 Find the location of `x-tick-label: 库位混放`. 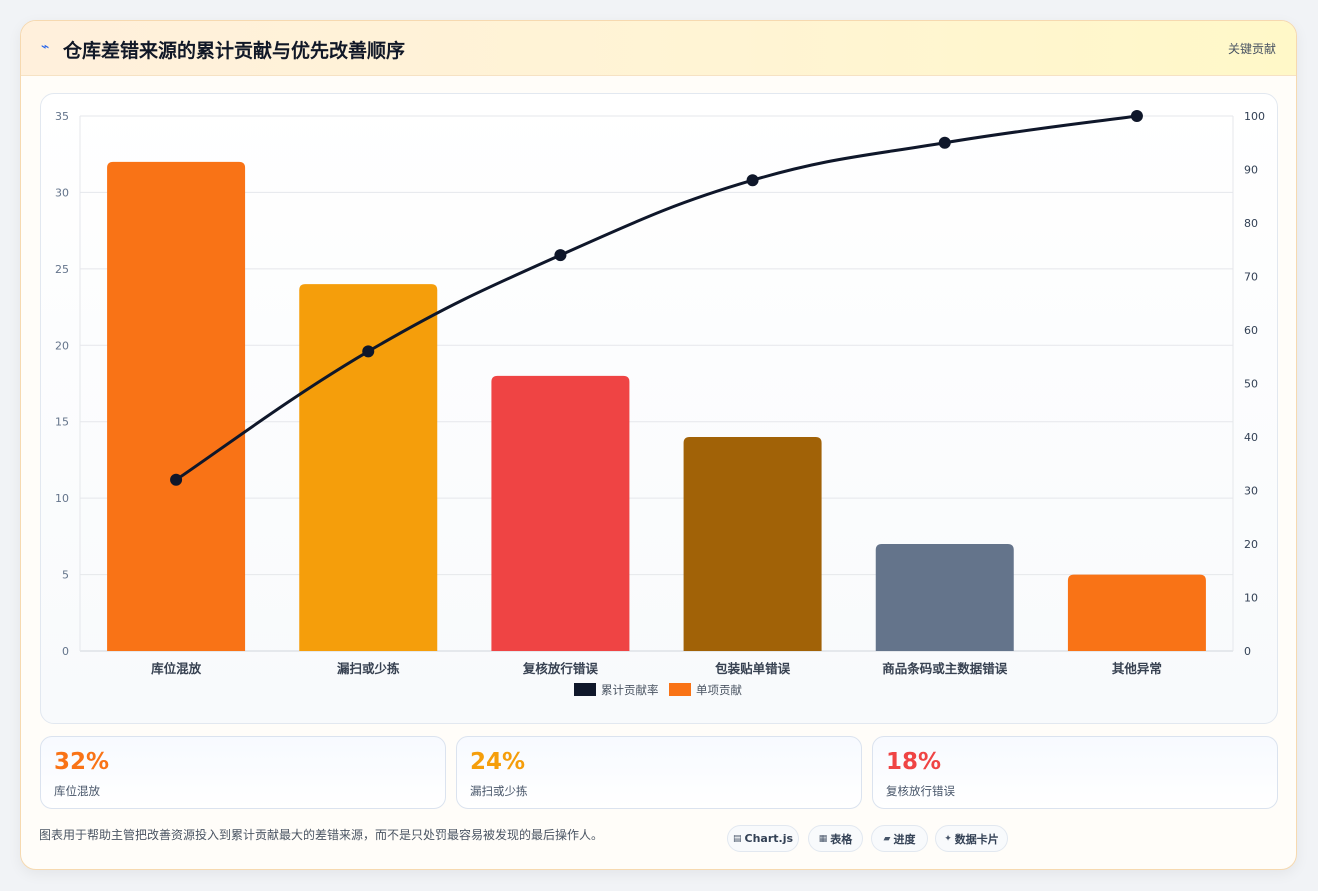

x-tick-label: 库位混放 is located at coordinates (176, 668).